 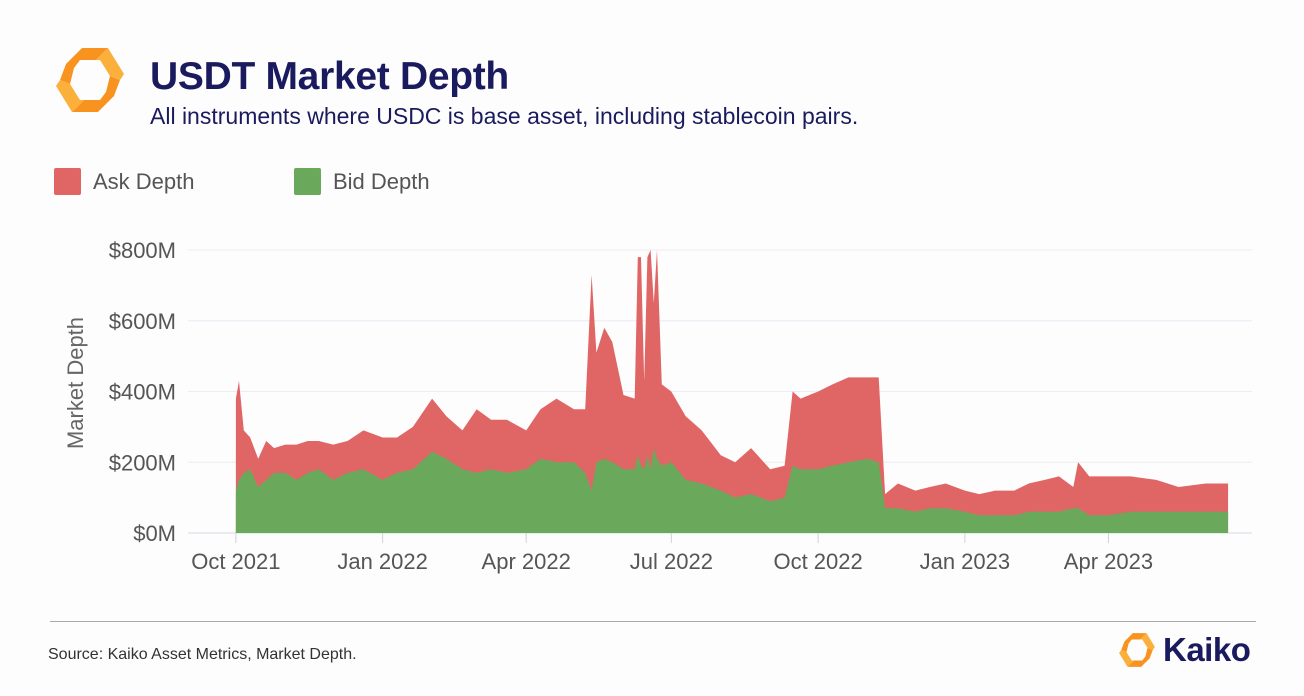 I want to click on x-tick-label: Oct 2022, so click(x=817, y=561).